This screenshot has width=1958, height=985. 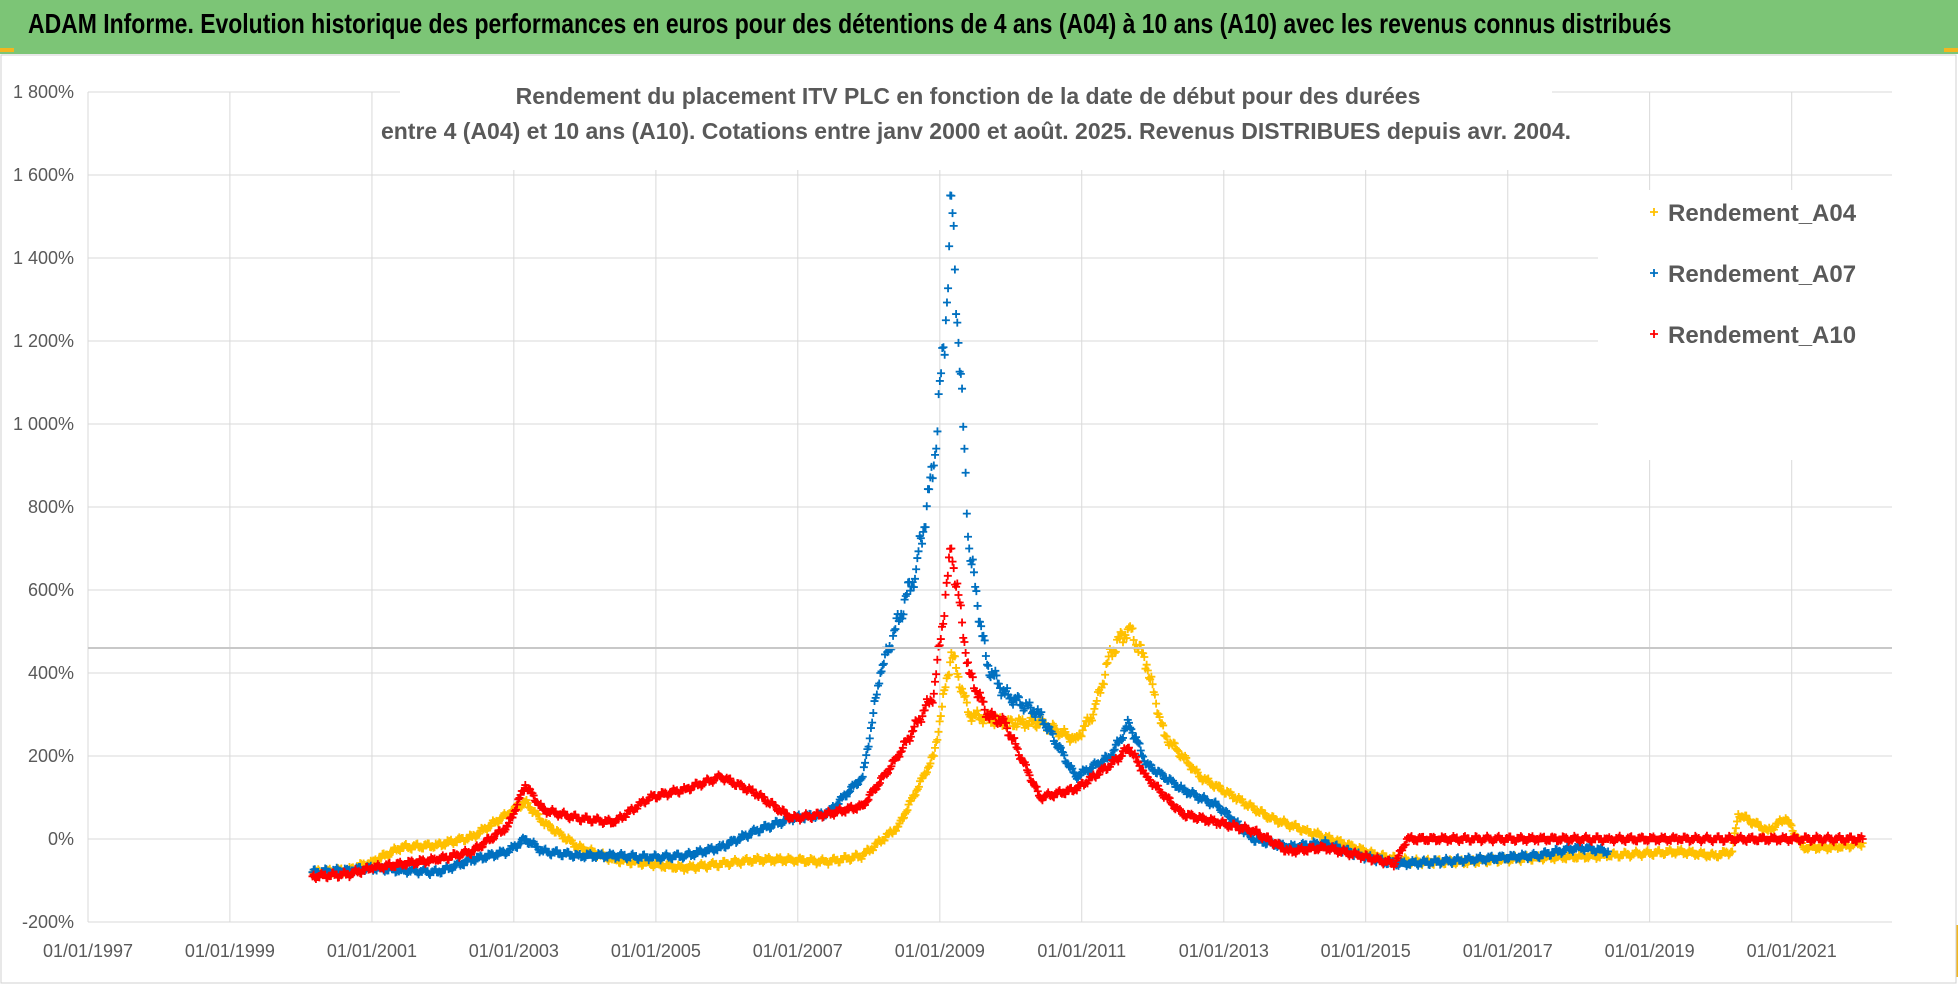 I want to click on legend-label: Rendement_A10, so click(x=1762, y=335).